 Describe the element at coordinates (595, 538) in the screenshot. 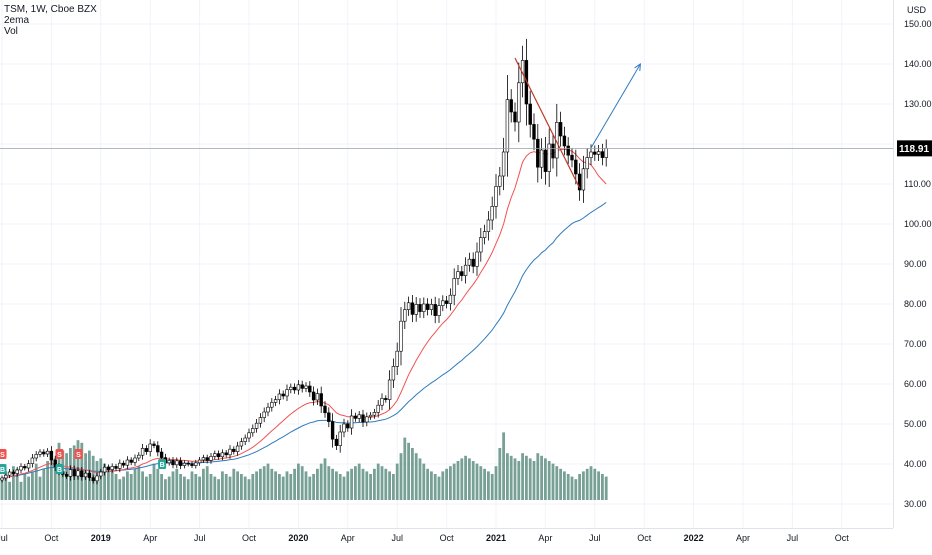

I see `x-tick-label: Jul` at that location.